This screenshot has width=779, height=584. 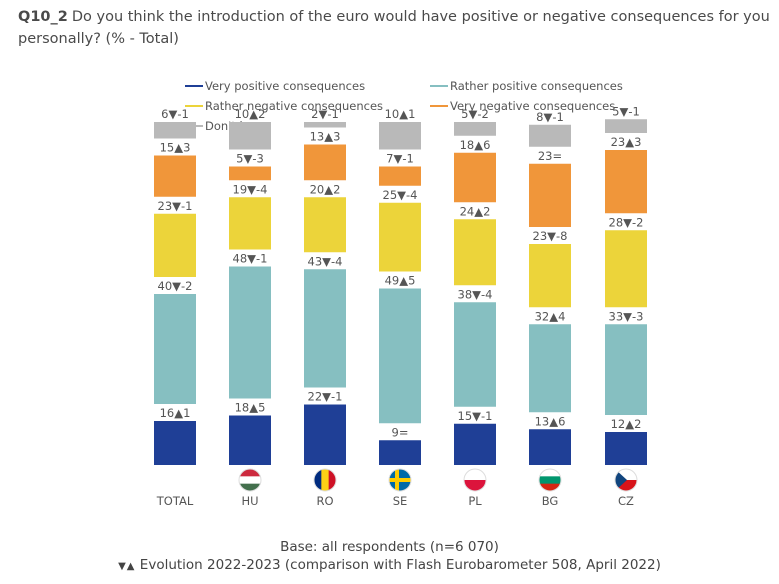 I want to click on data-label: 10▲2, so click(x=250, y=114).